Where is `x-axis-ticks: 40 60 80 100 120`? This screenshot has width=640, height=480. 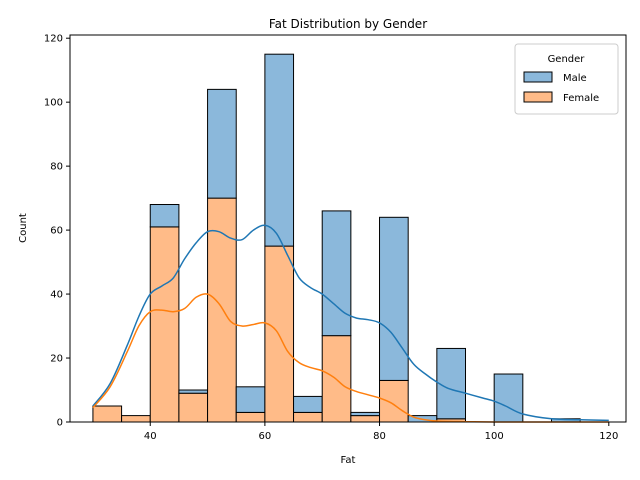 x-axis-ticks: 40 60 80 100 120 is located at coordinates (381, 432).